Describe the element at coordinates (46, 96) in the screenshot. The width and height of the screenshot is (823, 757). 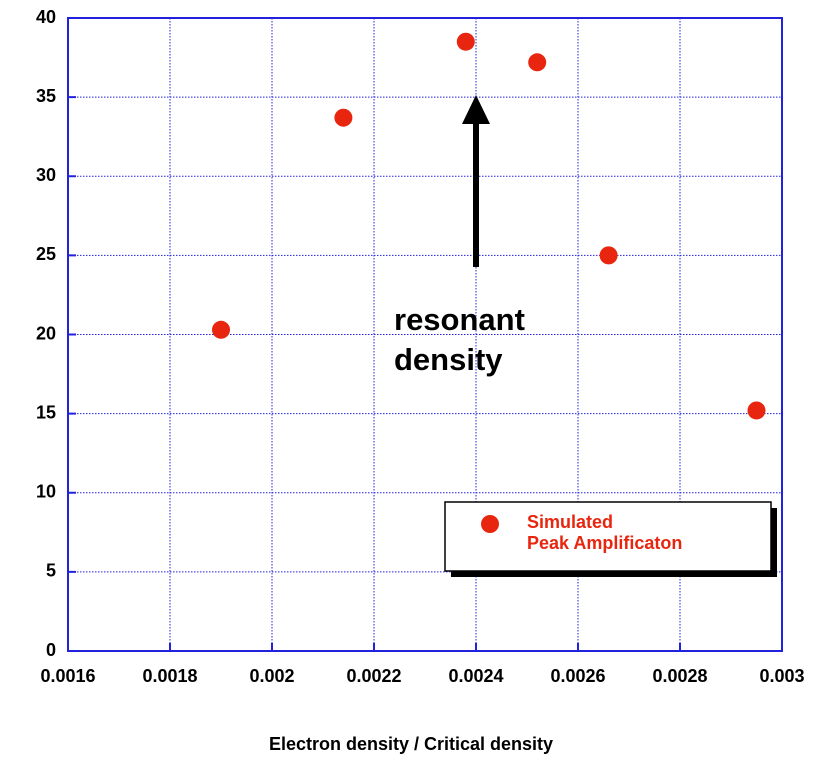
I see `y-tick-label: 35` at that location.